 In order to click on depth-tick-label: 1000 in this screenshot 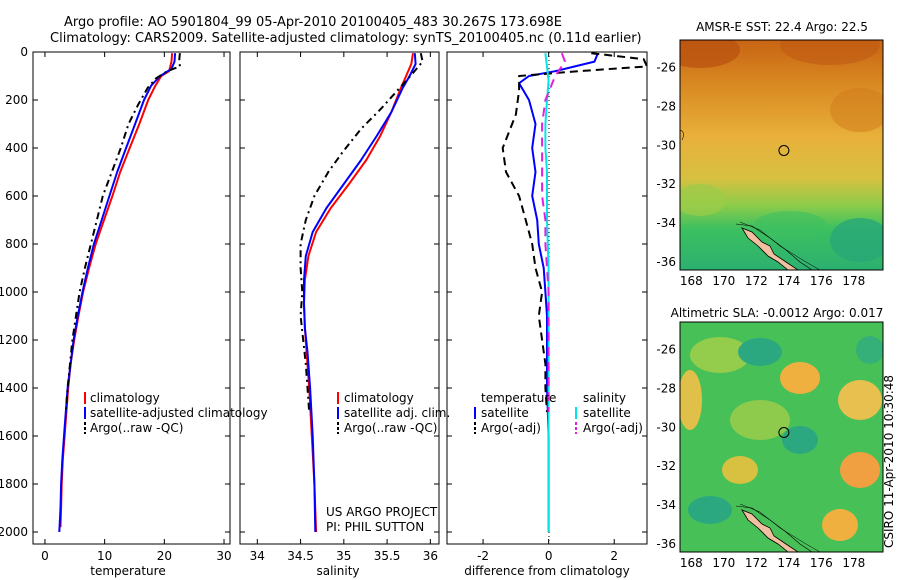, I will do `click(14, 292)`.